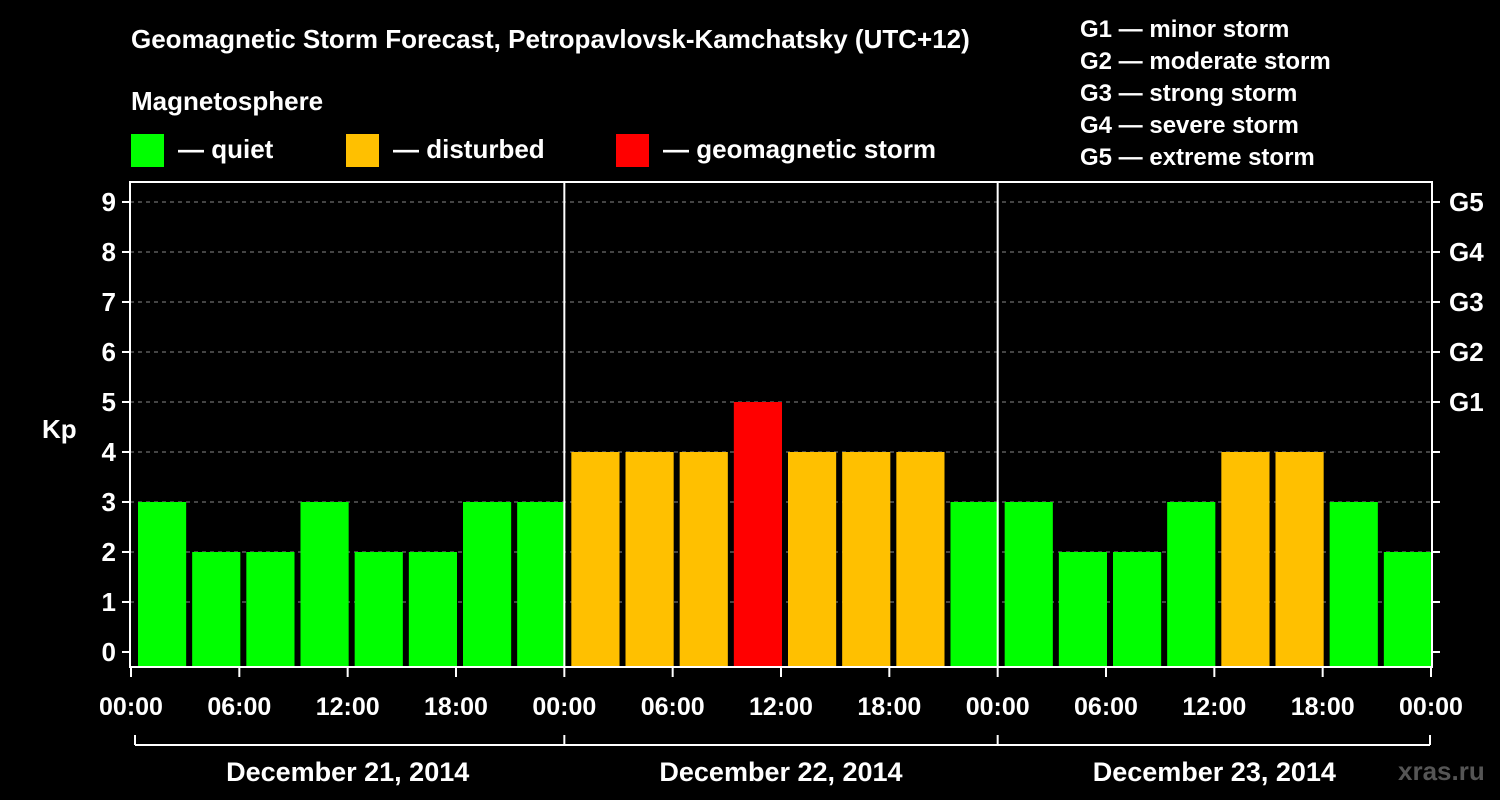  Describe the element at coordinates (109, 402) in the screenshot. I see `y-tick-label-5: 5` at that location.